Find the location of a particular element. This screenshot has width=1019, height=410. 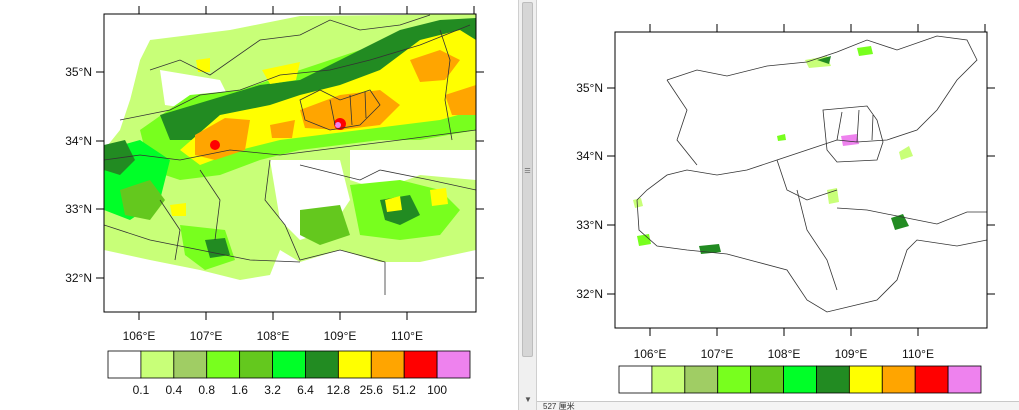

left-colorbar-tick-label: 100 is located at coordinates (437, 390).